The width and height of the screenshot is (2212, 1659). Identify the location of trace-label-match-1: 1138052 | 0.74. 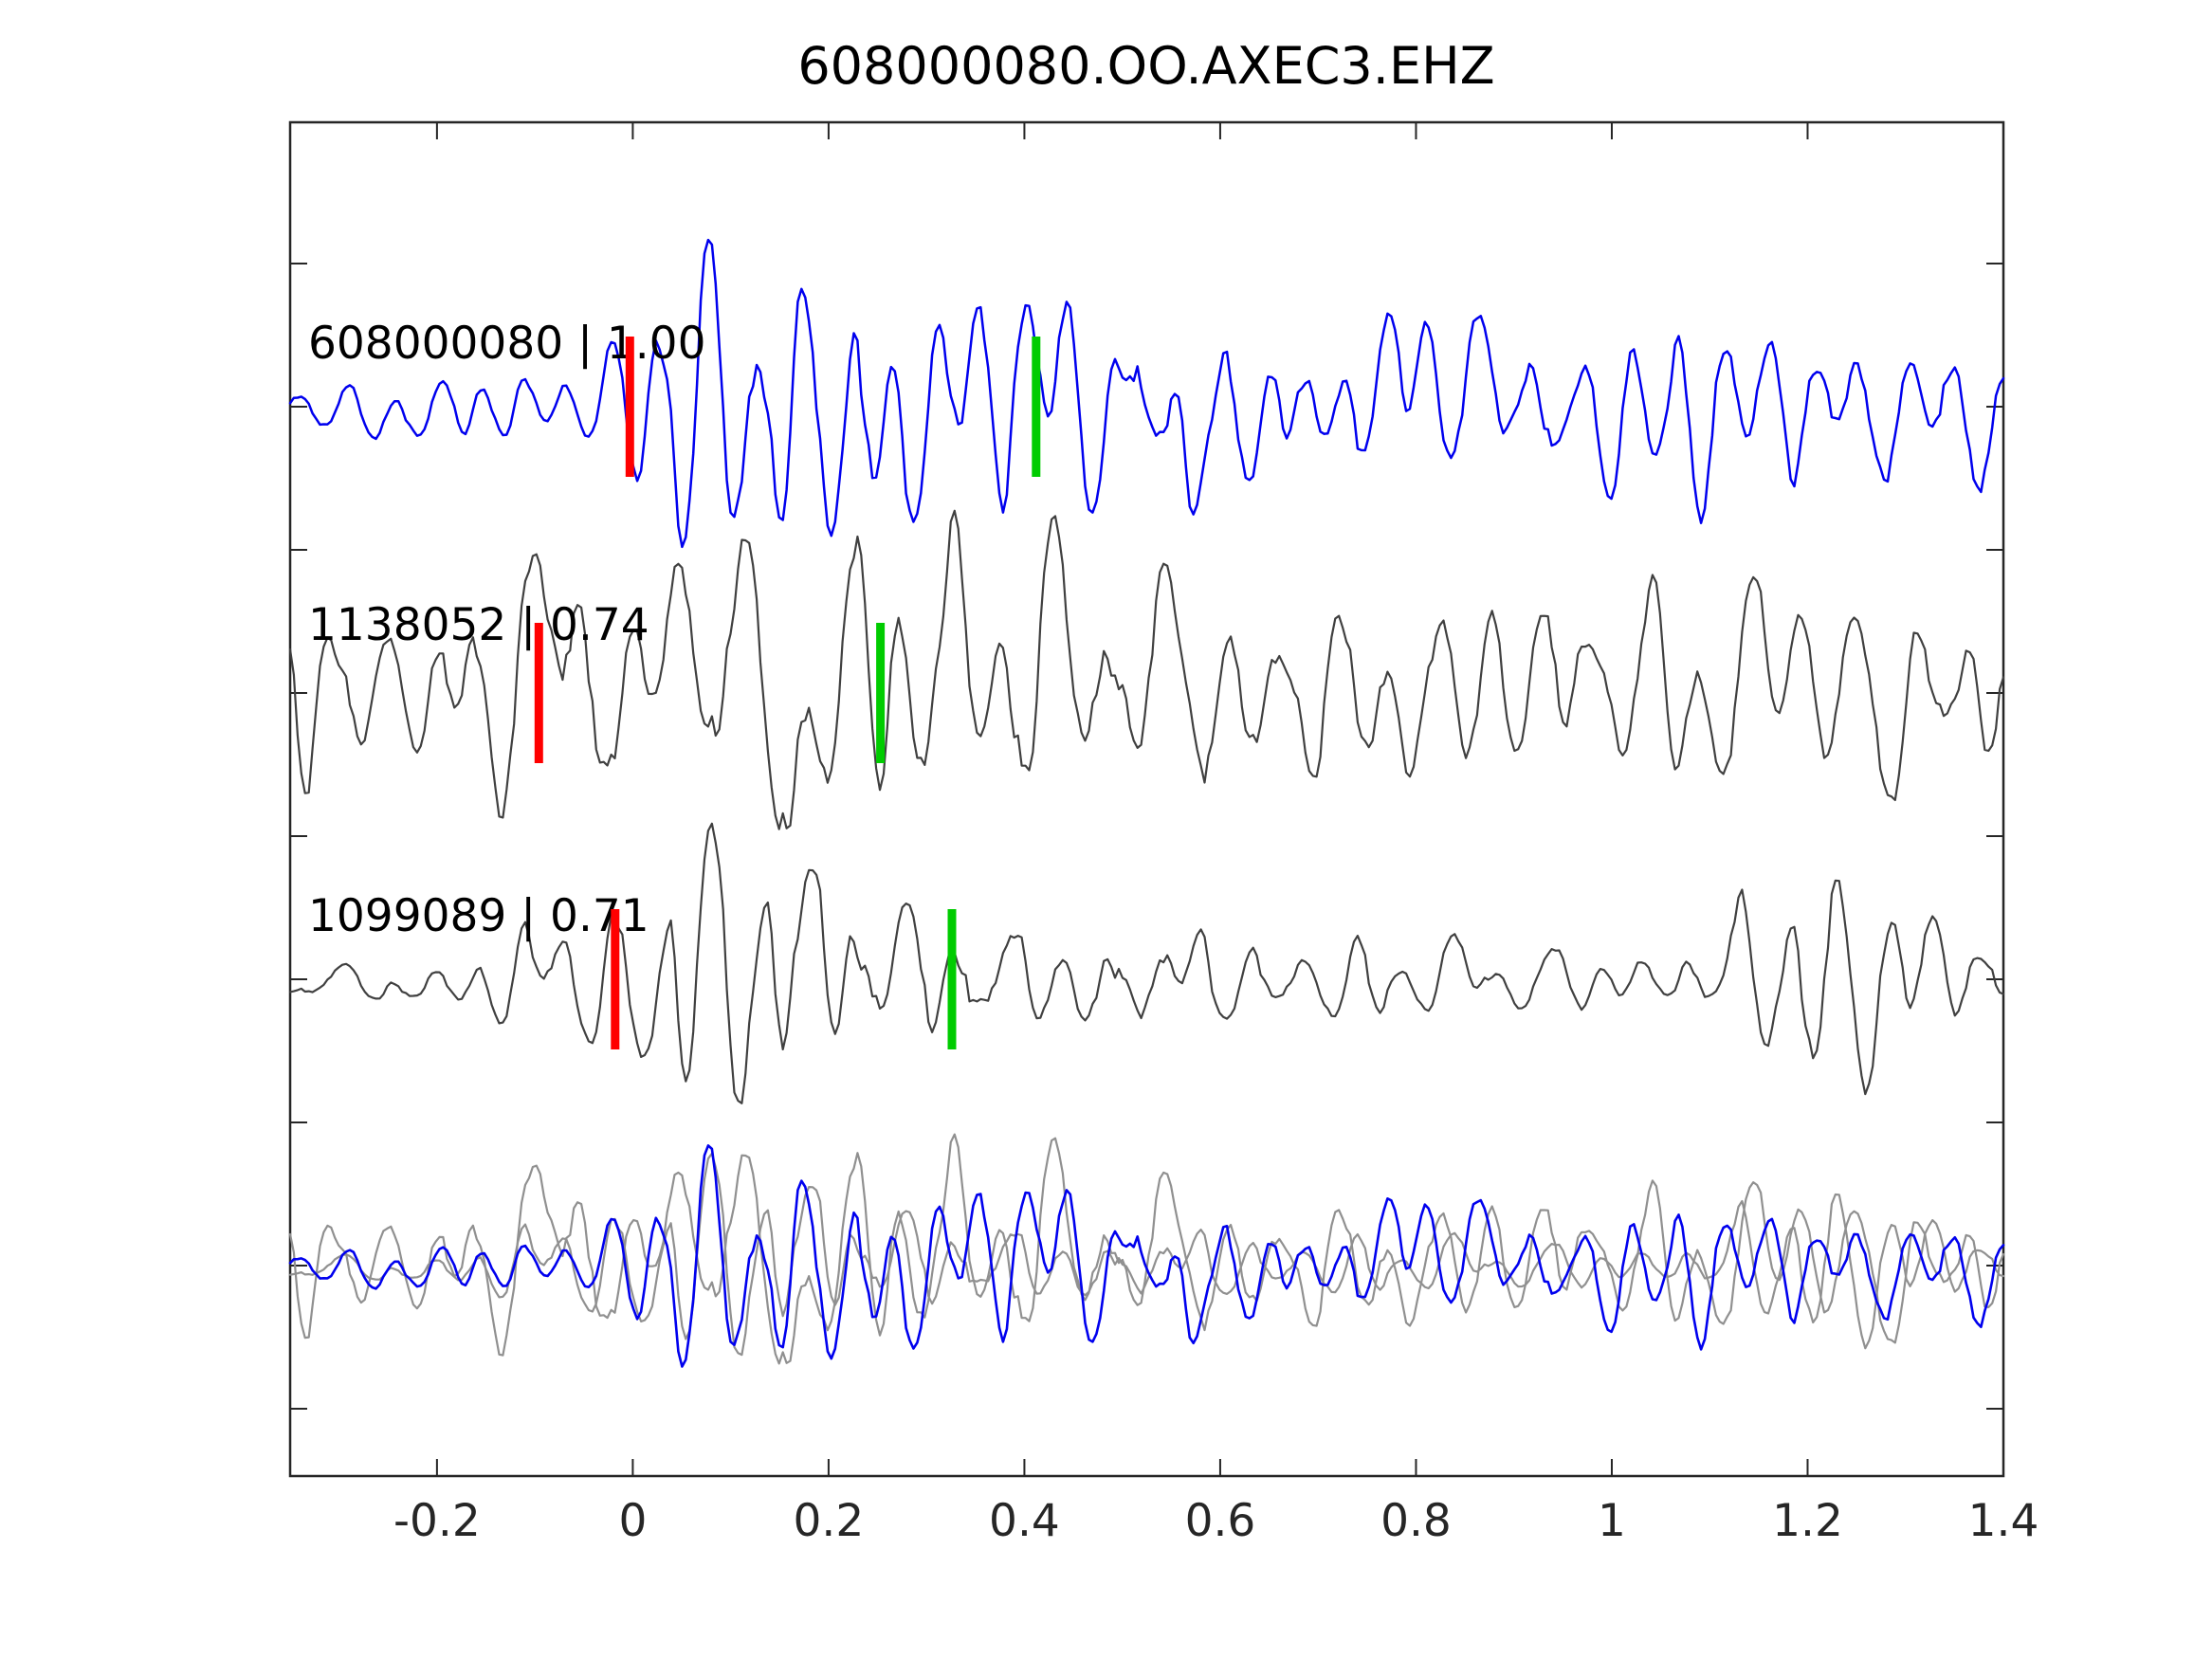
(478, 625).